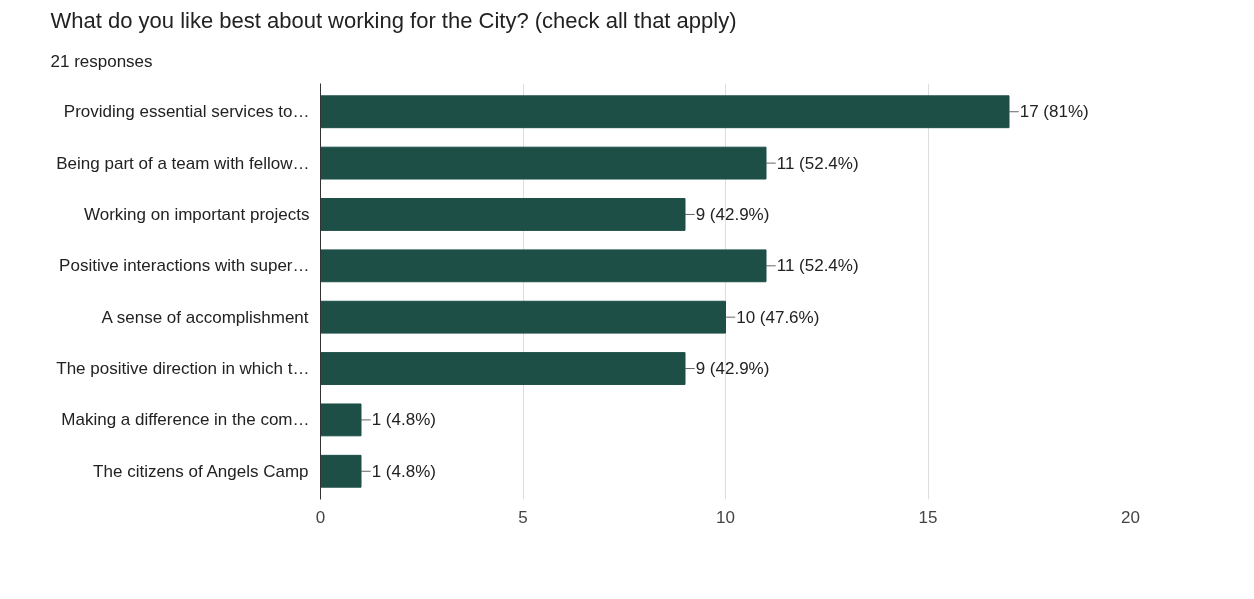 The height and width of the screenshot is (599, 1254). Describe the element at coordinates (725, 517) in the screenshot. I see `x-tick-label: 10` at that location.